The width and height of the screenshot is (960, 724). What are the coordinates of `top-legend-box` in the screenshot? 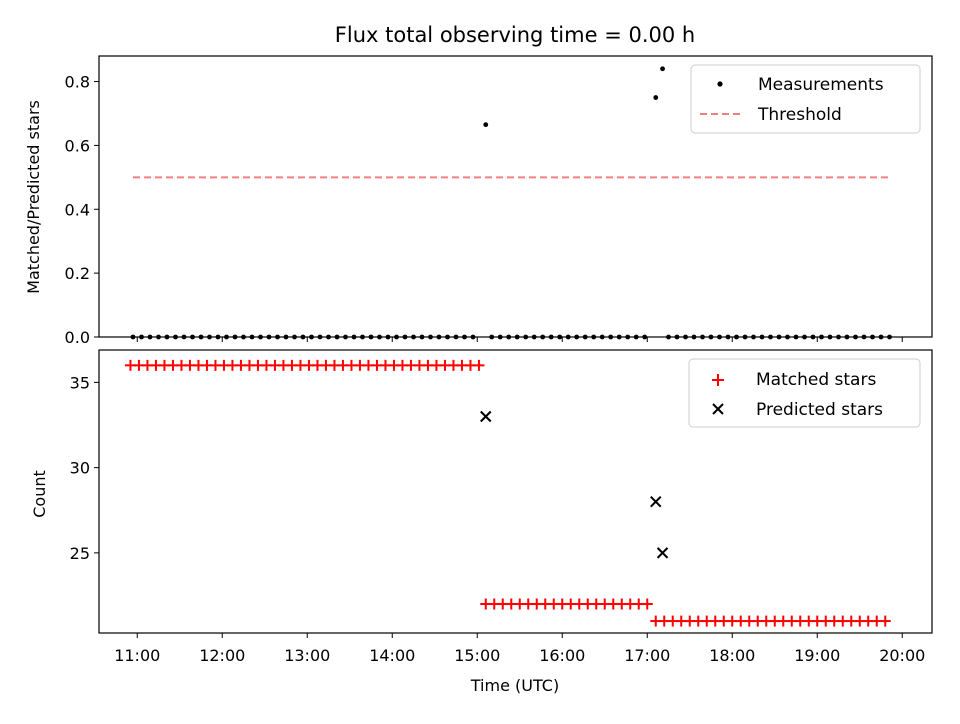 It's located at (805, 99).